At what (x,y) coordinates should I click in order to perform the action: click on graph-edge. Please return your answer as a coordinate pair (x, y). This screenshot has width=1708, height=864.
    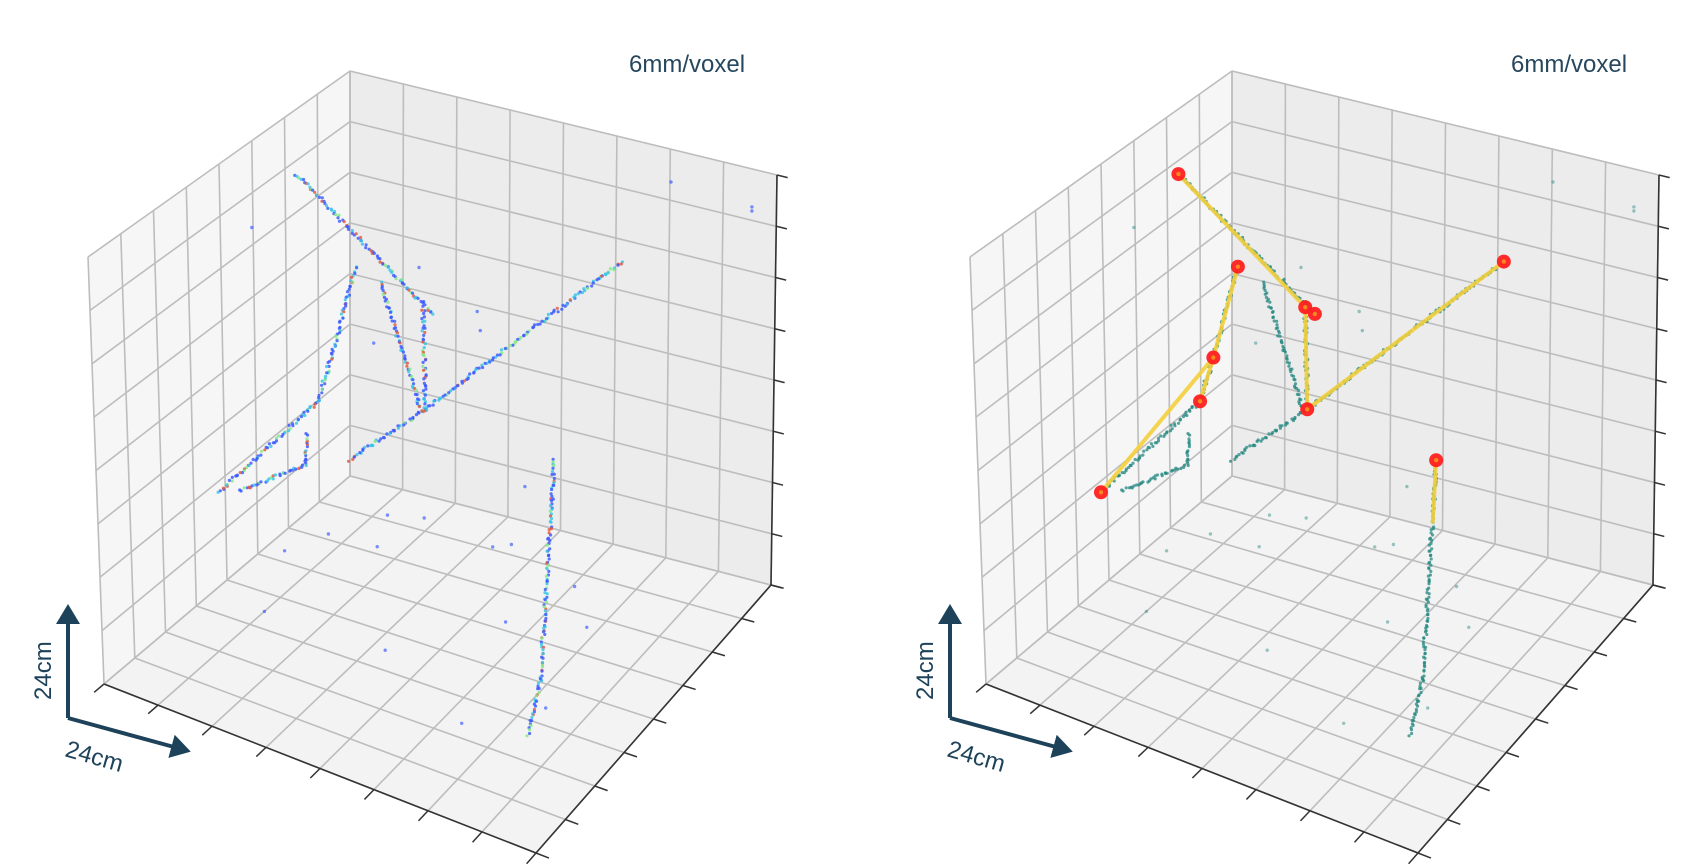
    Looking at the image, I should click on (1405, 335).